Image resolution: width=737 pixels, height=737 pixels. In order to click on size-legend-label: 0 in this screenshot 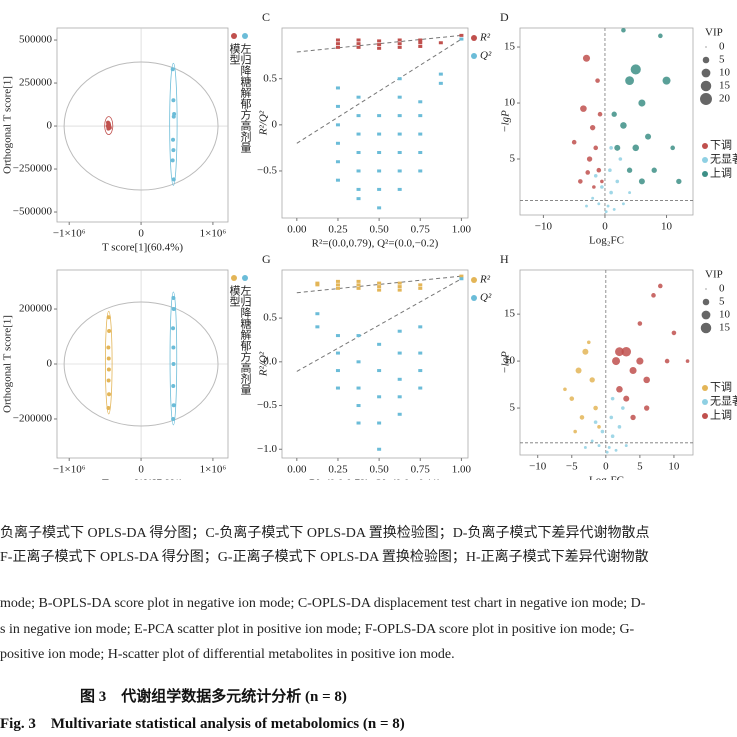, I will do `click(722, 47)`.